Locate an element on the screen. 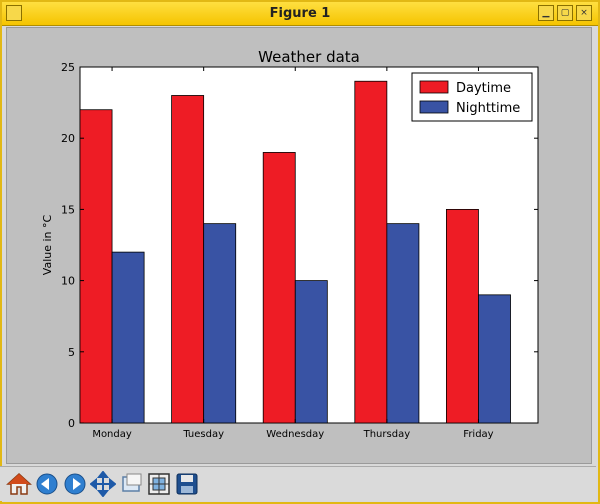 The height and width of the screenshot is (504, 600). legend-label-daytime: Daytime is located at coordinates (483, 88).